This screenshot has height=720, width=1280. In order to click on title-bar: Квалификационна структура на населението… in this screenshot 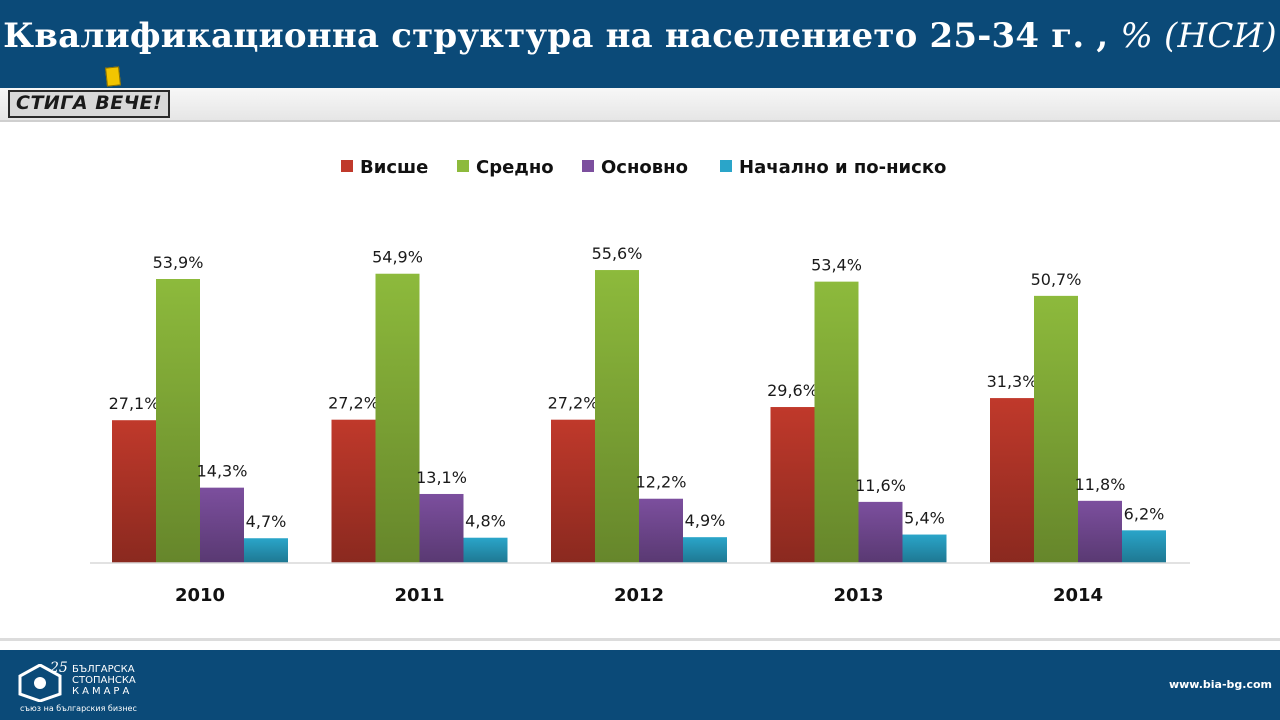, I will do `click(640, 44)`.